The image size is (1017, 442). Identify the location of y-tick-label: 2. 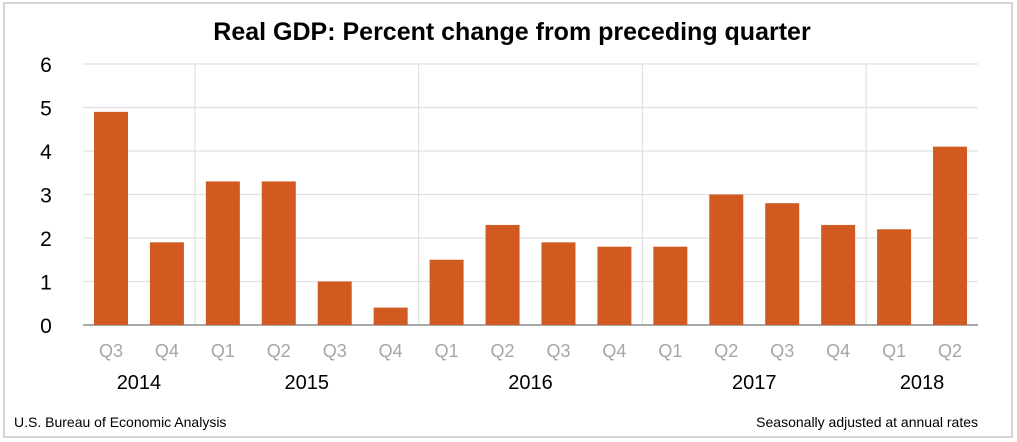
(46, 239).